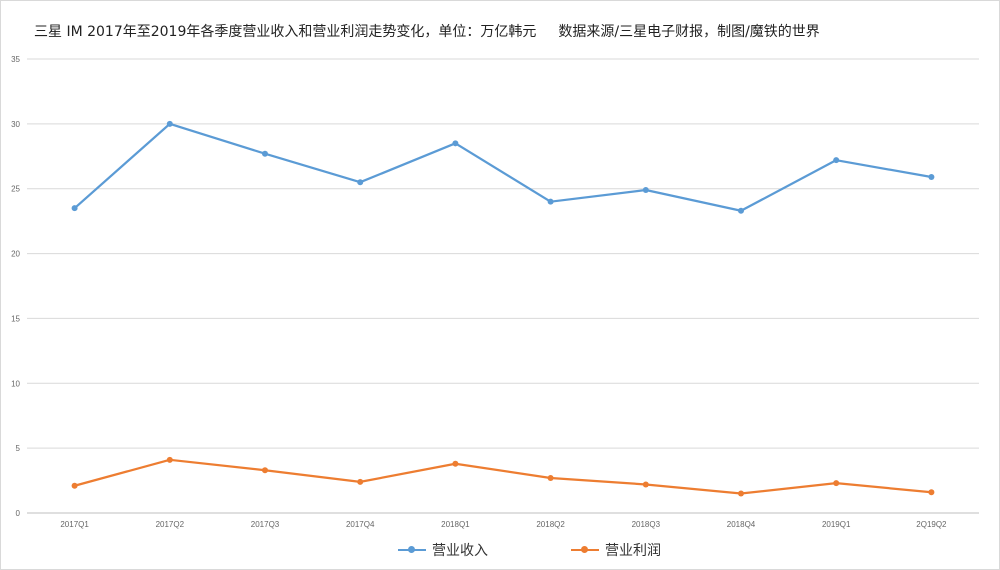 Image resolution: width=1000 pixels, height=570 pixels. Describe the element at coordinates (689, 32) in the screenshot. I see `source-text: 数据来源/三星电子财报，制图/魔铁的世界` at that location.